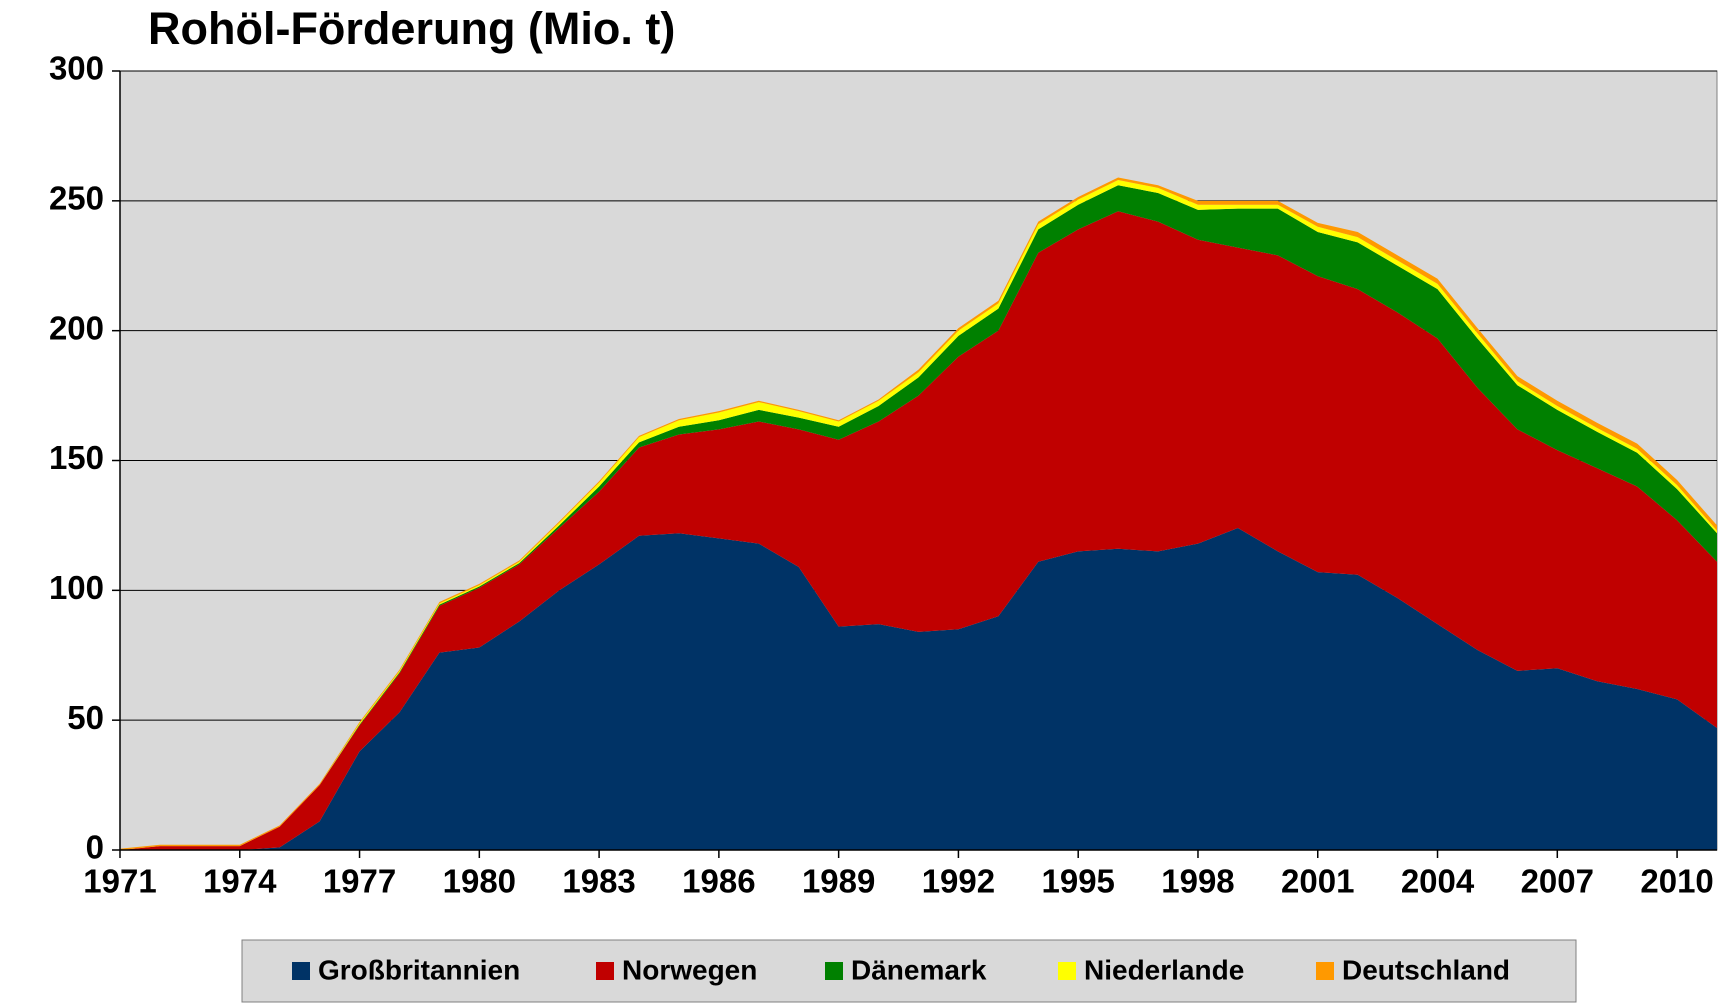  I want to click on legend-label: Norwegen, so click(689, 969).